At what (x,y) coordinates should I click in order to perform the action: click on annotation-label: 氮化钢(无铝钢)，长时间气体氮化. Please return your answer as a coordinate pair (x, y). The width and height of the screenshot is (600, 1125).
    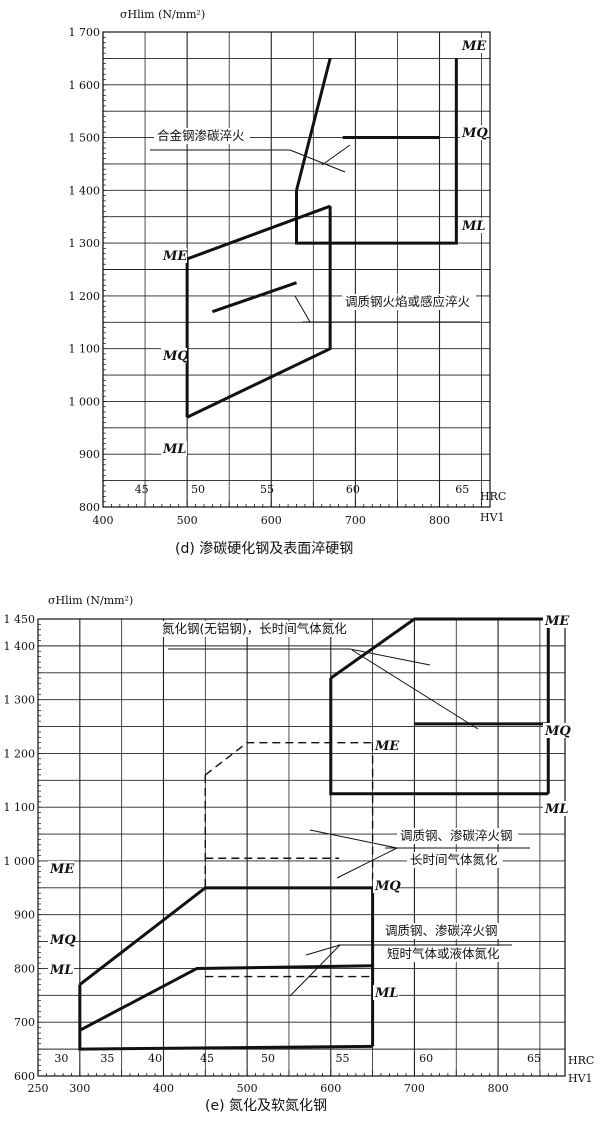
    Looking at the image, I should click on (254, 628).